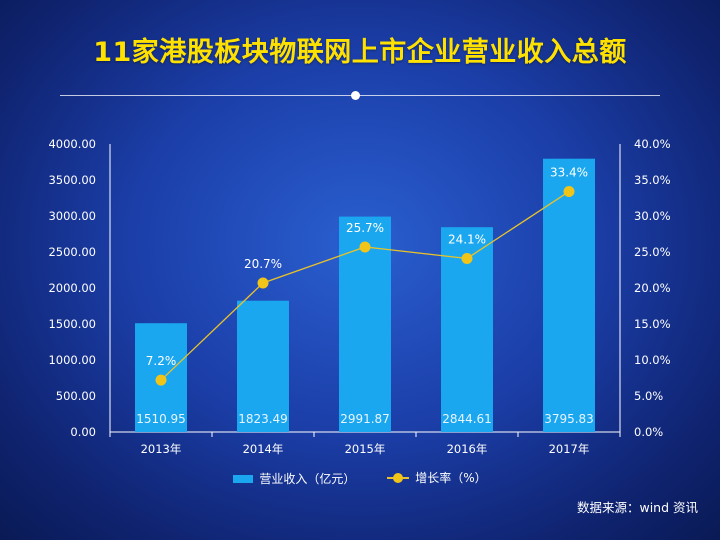 The width and height of the screenshot is (720, 540). Describe the element at coordinates (263, 264) in the screenshot. I see `growth-label: 20.7%` at that location.